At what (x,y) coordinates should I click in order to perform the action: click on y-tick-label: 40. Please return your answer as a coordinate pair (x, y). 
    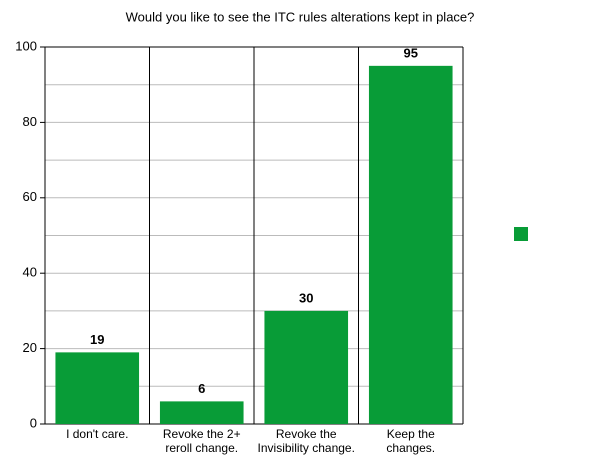
    Looking at the image, I should click on (30, 272).